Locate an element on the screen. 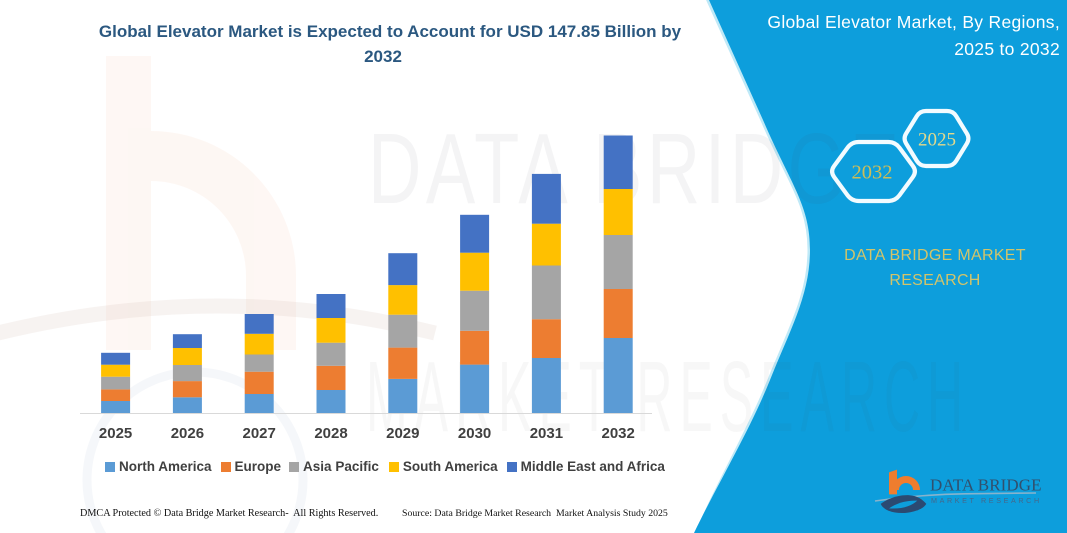  svg-text: MARKET RESEARCH is located at coordinates (986, 500).